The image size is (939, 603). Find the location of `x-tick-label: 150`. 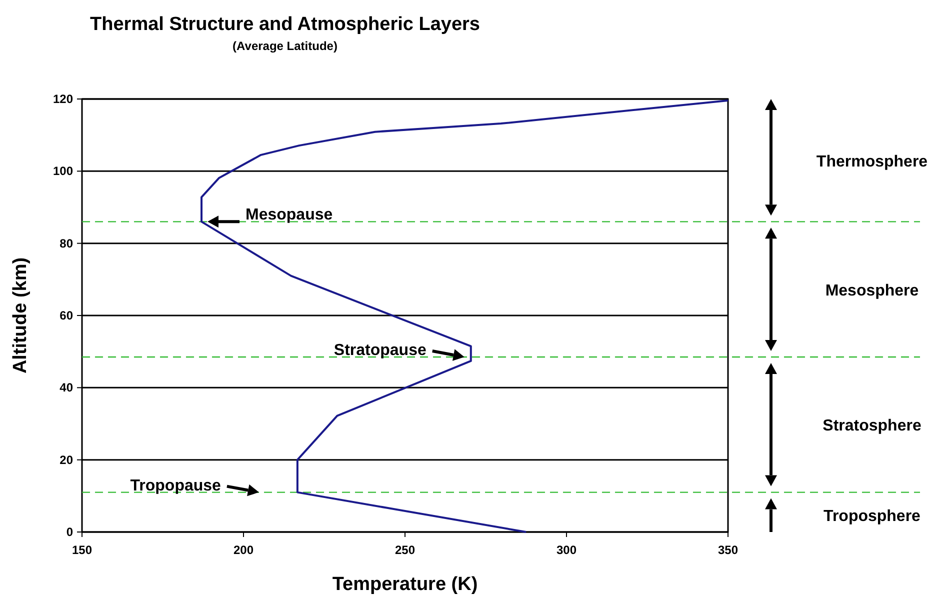

x-tick-label: 150 is located at coordinates (82, 550).